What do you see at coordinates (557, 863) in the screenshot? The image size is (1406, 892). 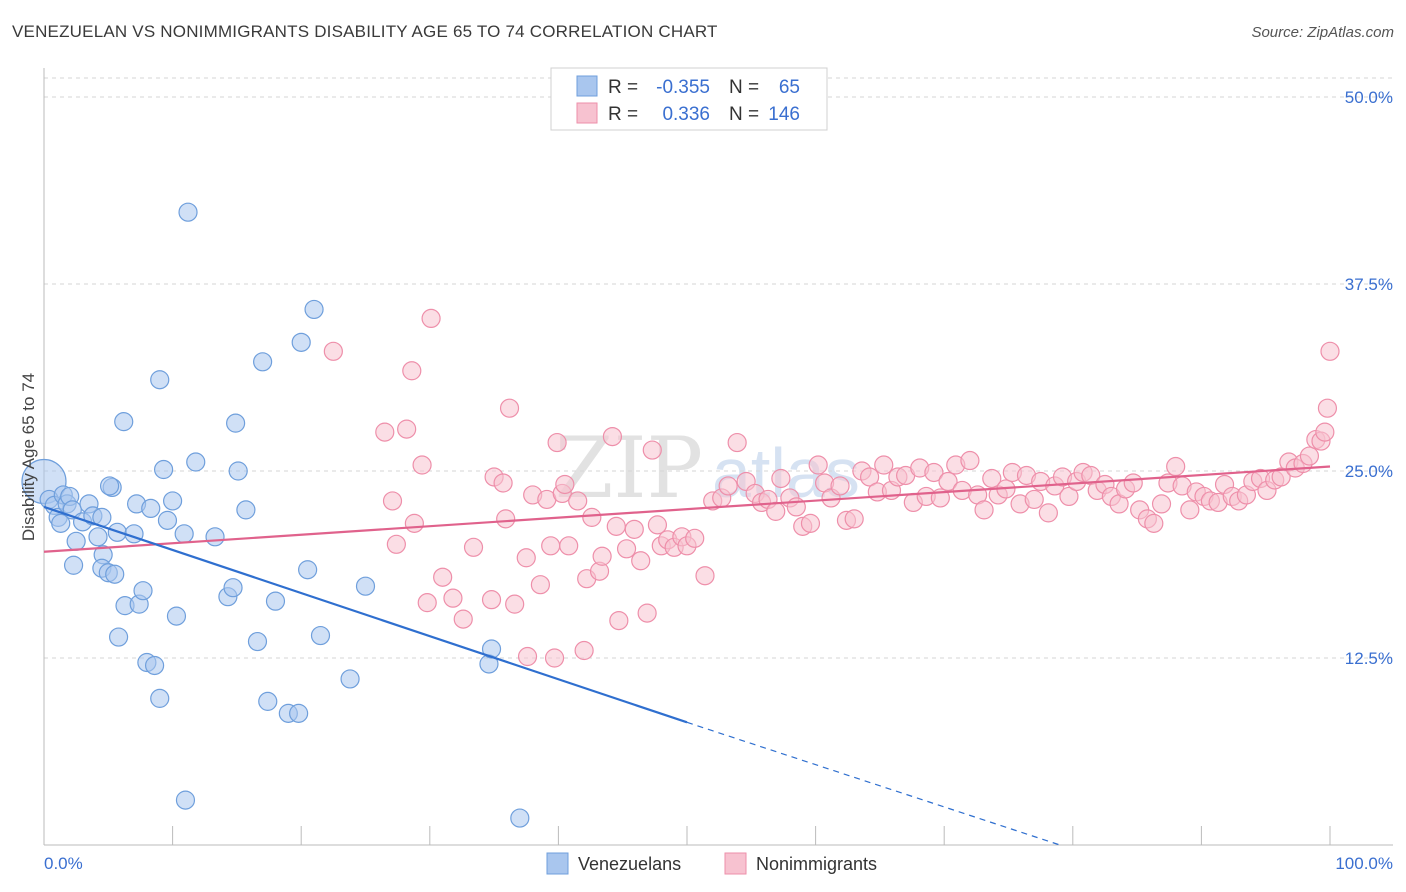 I see `legend-swatch-venezuelans` at bounding box center [557, 863].